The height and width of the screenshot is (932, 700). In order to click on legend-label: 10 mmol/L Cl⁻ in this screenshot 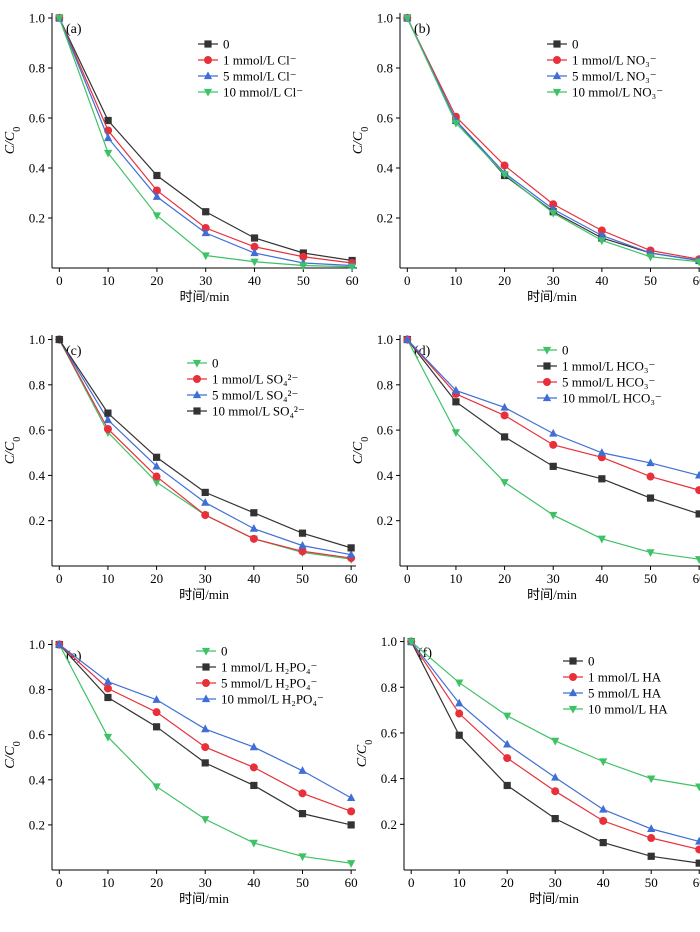, I will do `click(263, 92)`.